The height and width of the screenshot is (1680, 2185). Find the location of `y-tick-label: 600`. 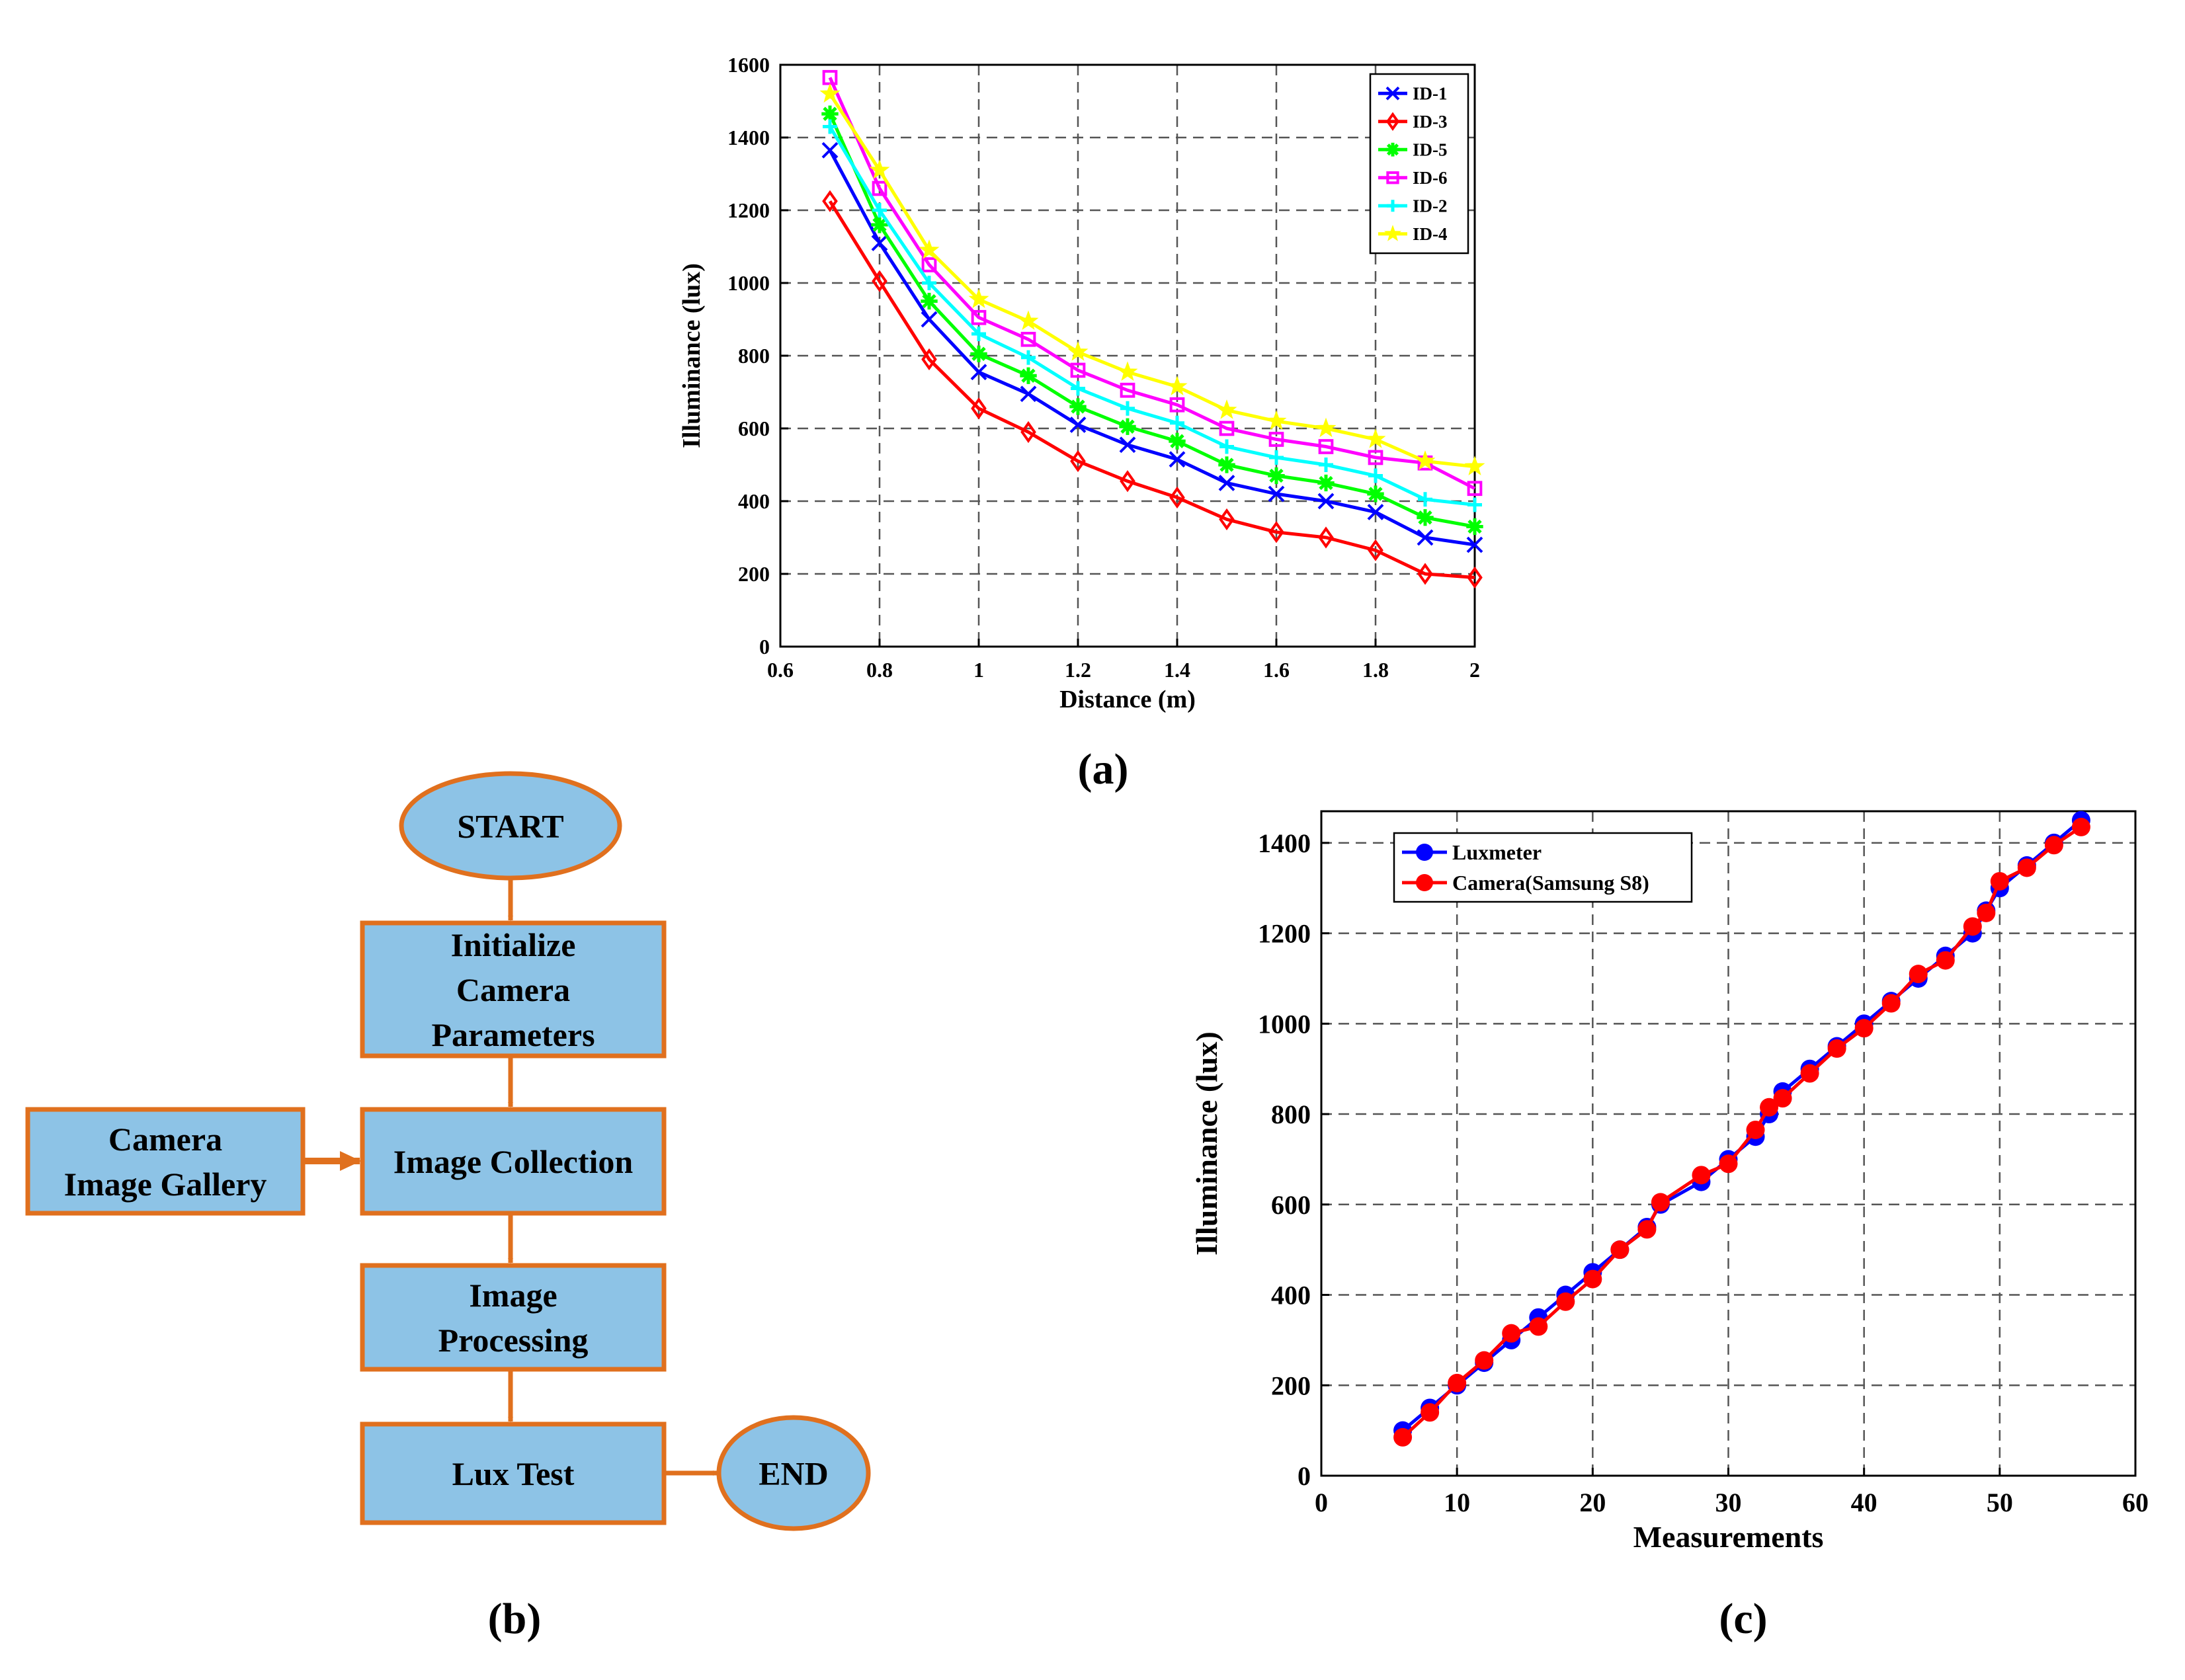

y-tick-label: 600 is located at coordinates (1291, 1205).